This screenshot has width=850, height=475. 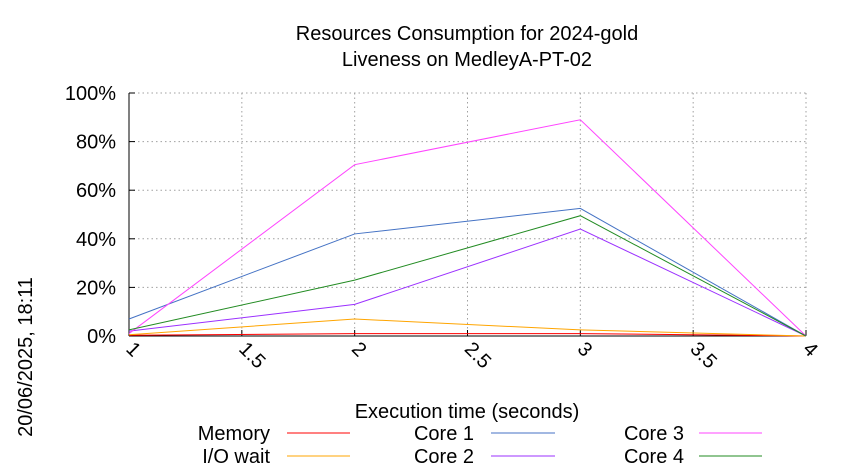 I want to click on series-line-memory, so click(x=467, y=335).